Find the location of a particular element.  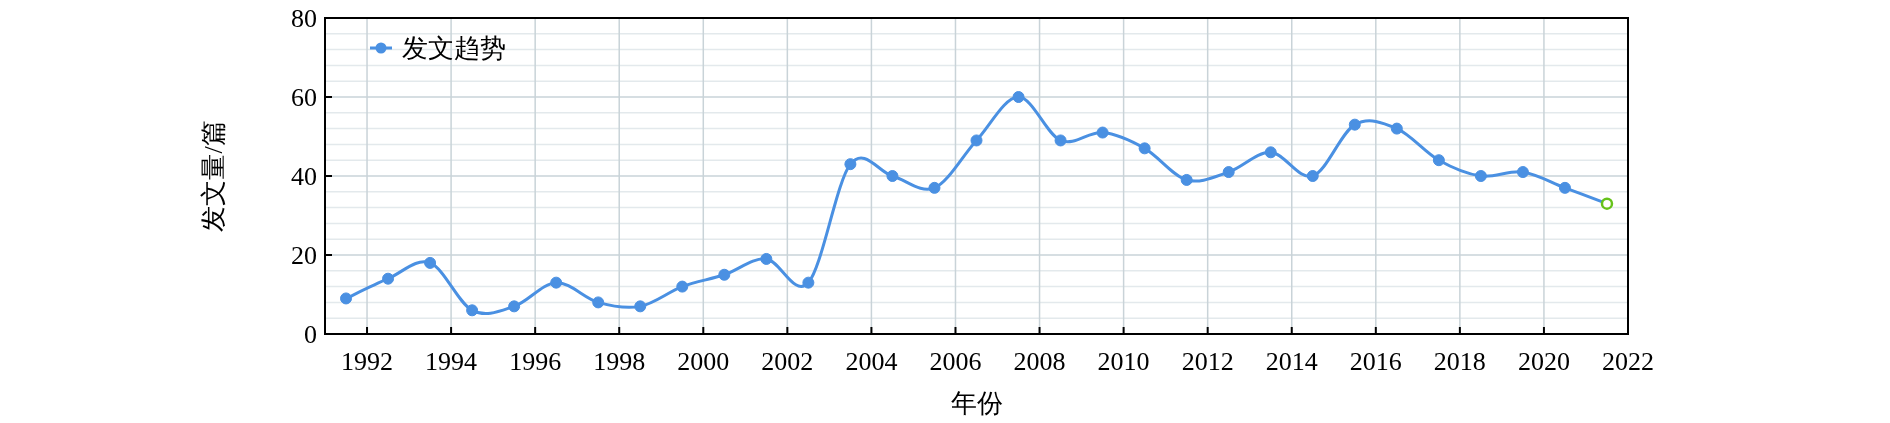

x-tick-label: 1992 is located at coordinates (367, 361).